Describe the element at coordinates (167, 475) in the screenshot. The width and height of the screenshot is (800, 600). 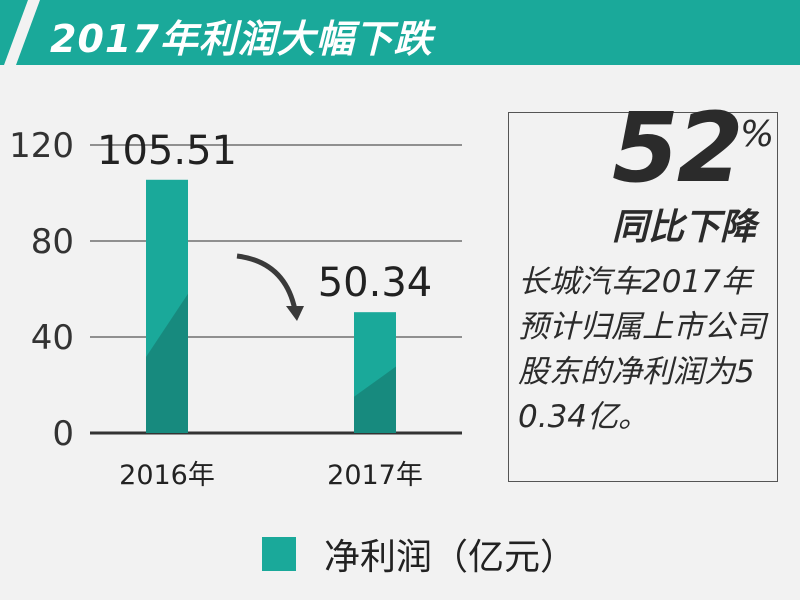
I see `x-tick-label: 2016年` at that location.